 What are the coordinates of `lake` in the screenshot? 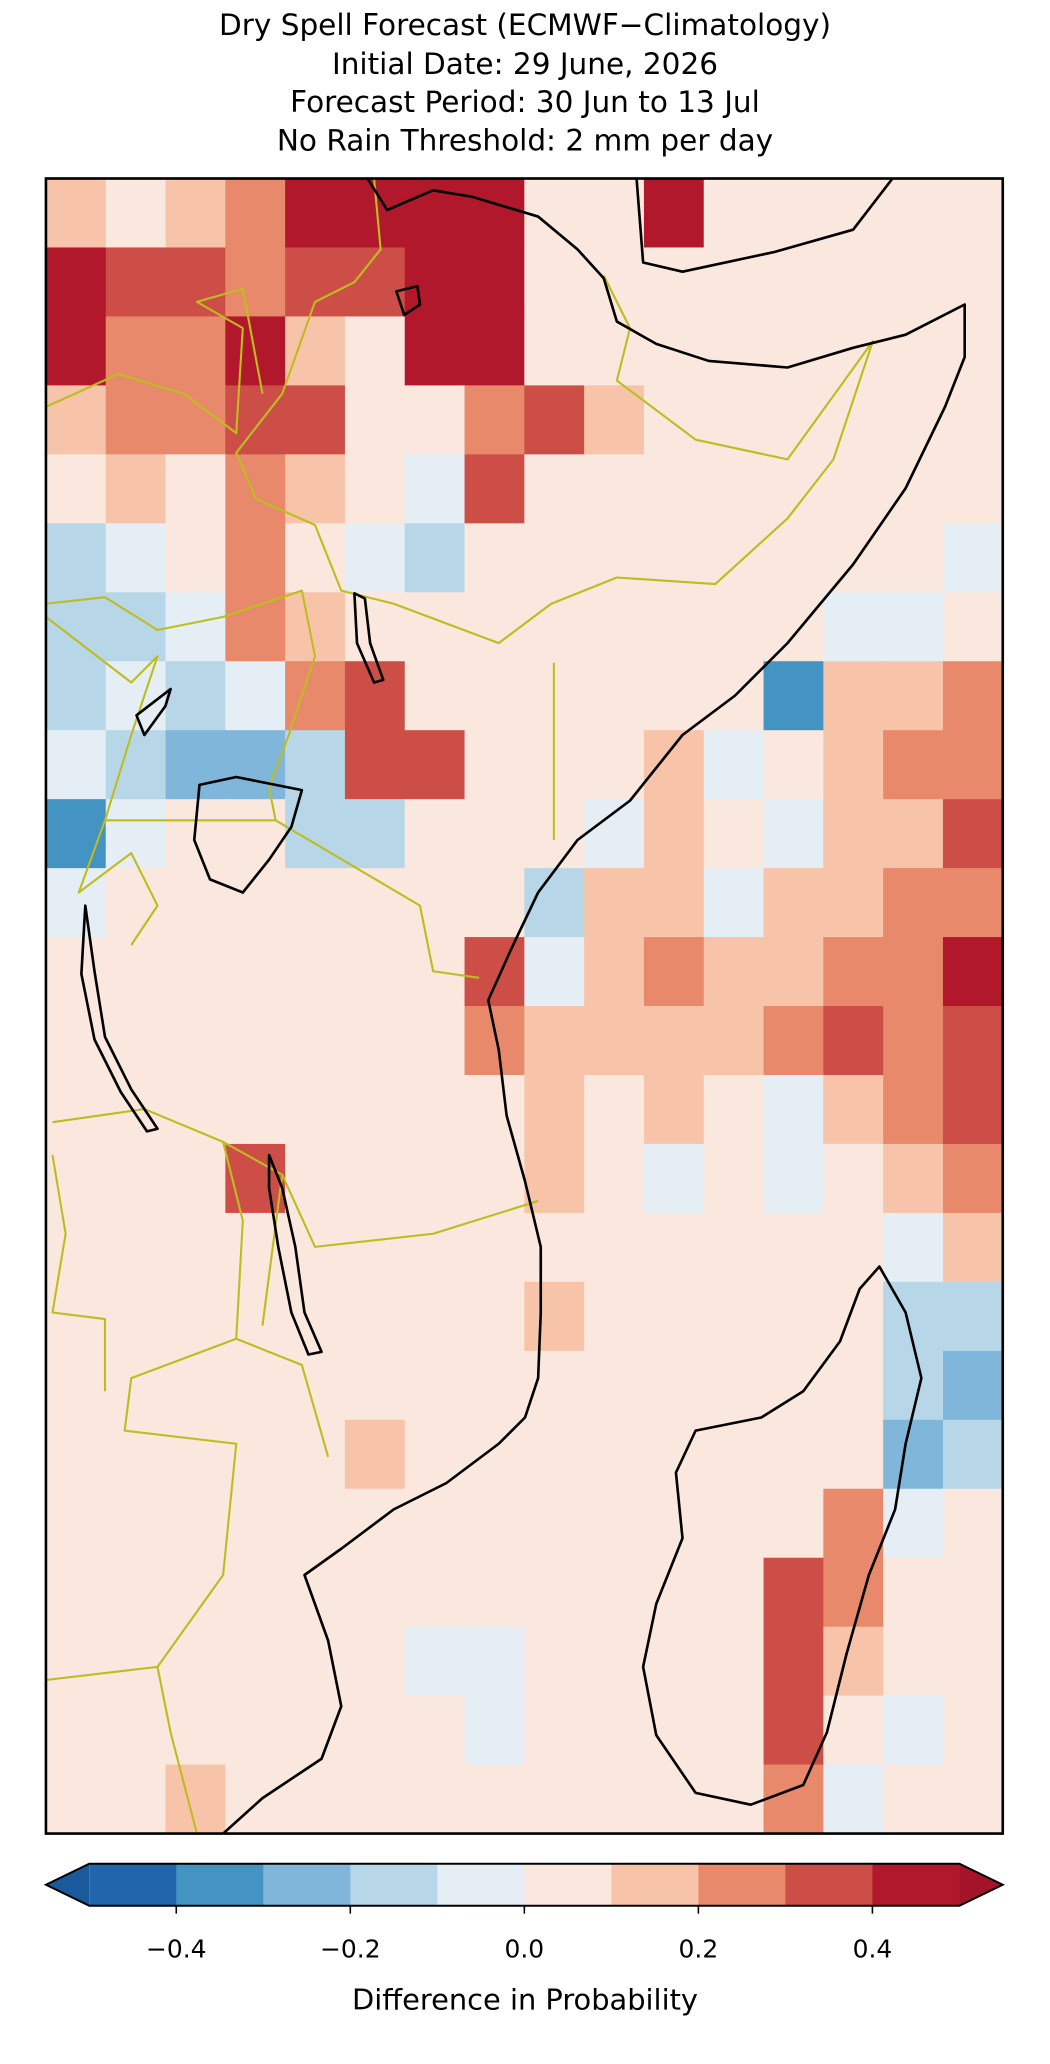 It's located at (295, 1254).